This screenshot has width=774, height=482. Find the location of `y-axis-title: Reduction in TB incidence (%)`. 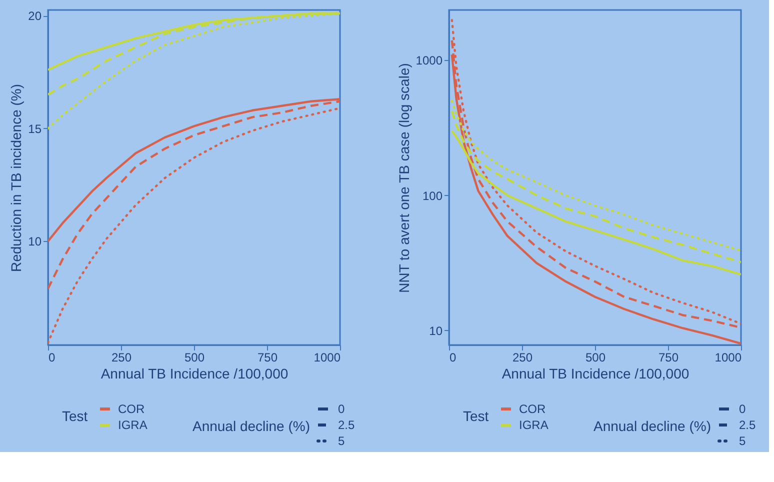

y-axis-title: Reduction in TB incidence (%) is located at coordinates (16, 178).